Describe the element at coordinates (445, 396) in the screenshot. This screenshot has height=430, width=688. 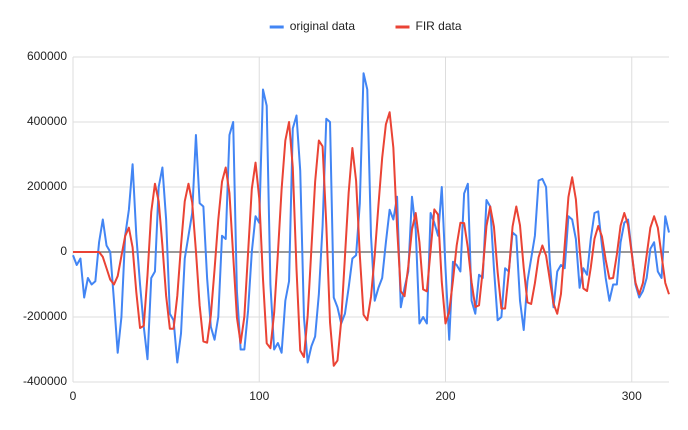
I see `x-tick-label: 200` at that location.